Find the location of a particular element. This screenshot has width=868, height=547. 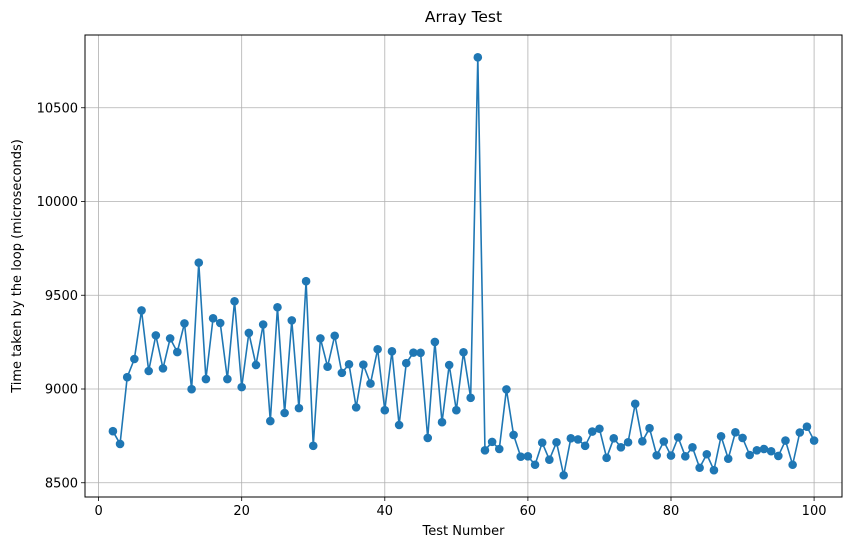

y-axis-ticks: 8500 9000 9500 10000 10500 is located at coordinates (61, 296).